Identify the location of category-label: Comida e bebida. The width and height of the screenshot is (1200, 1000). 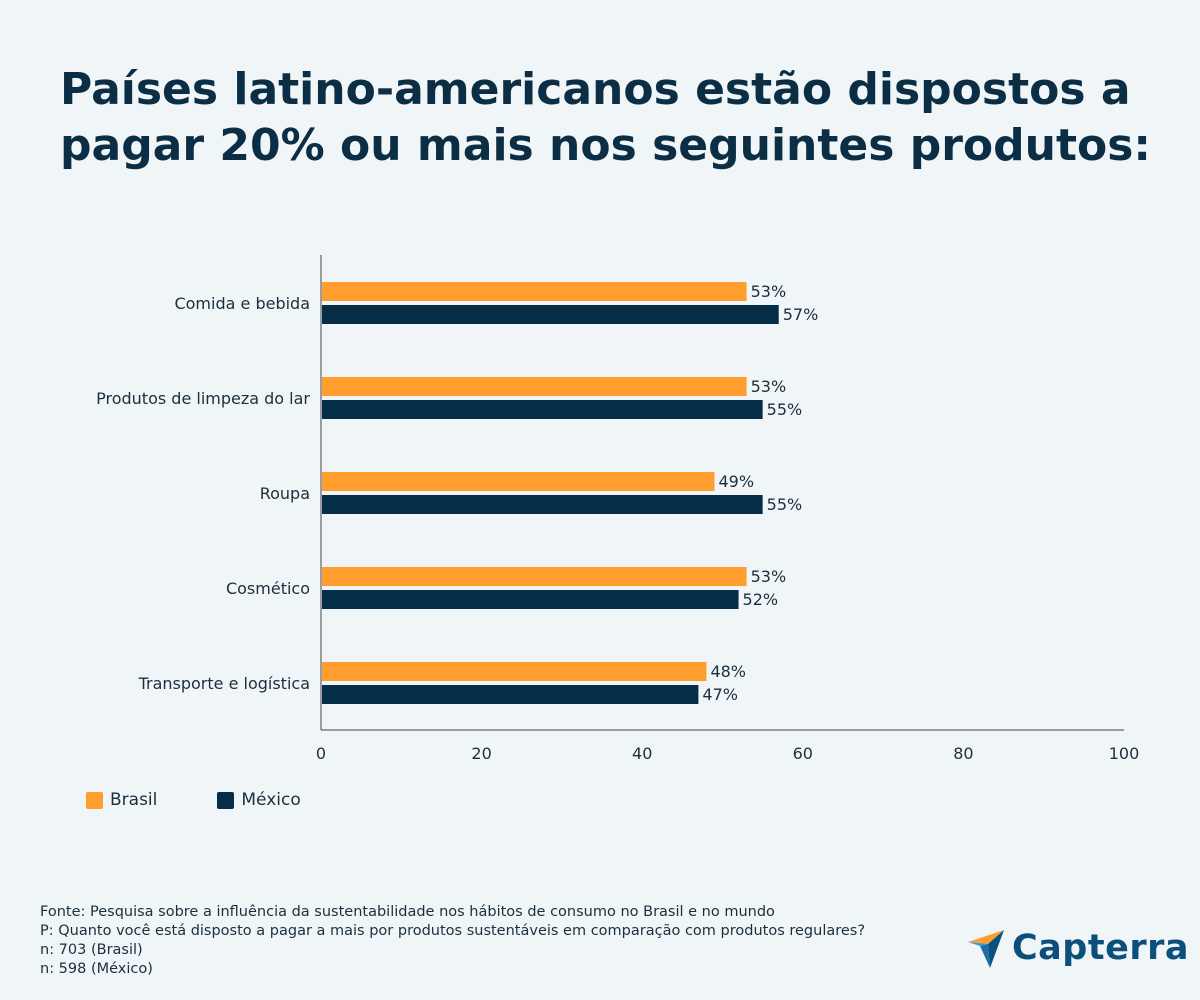
(242, 303).